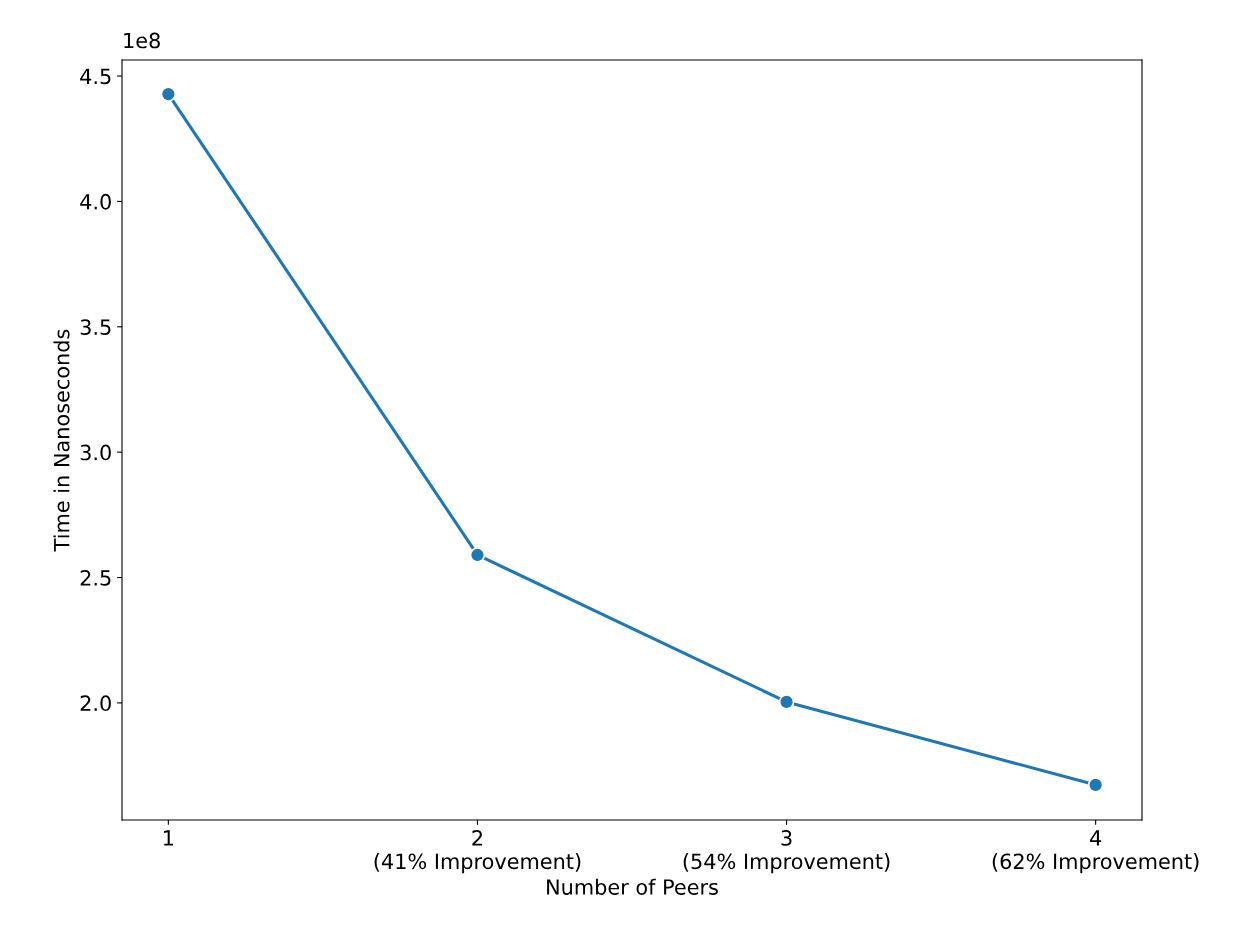 The width and height of the screenshot is (1248, 938). I want to click on text: 1e8, so click(142, 40).